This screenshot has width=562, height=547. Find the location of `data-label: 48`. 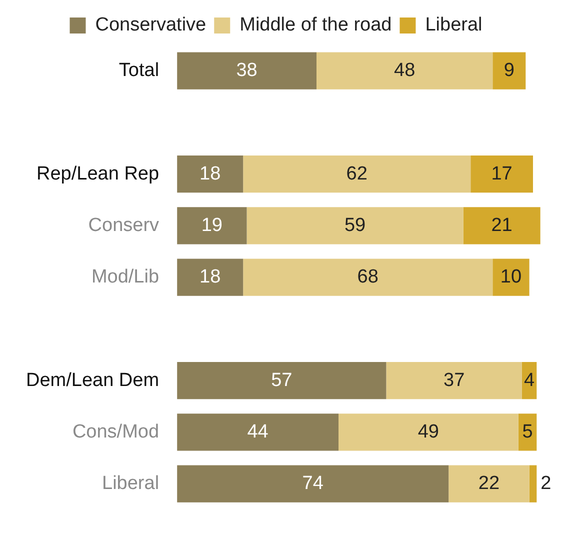

data-label: 48 is located at coordinates (405, 71).